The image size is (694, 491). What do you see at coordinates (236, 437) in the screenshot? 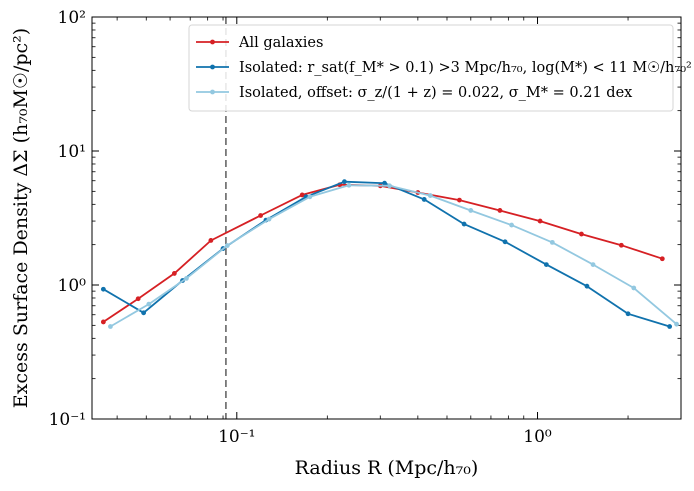
I see `x-tick-label: 10⁻¹` at bounding box center [236, 437].